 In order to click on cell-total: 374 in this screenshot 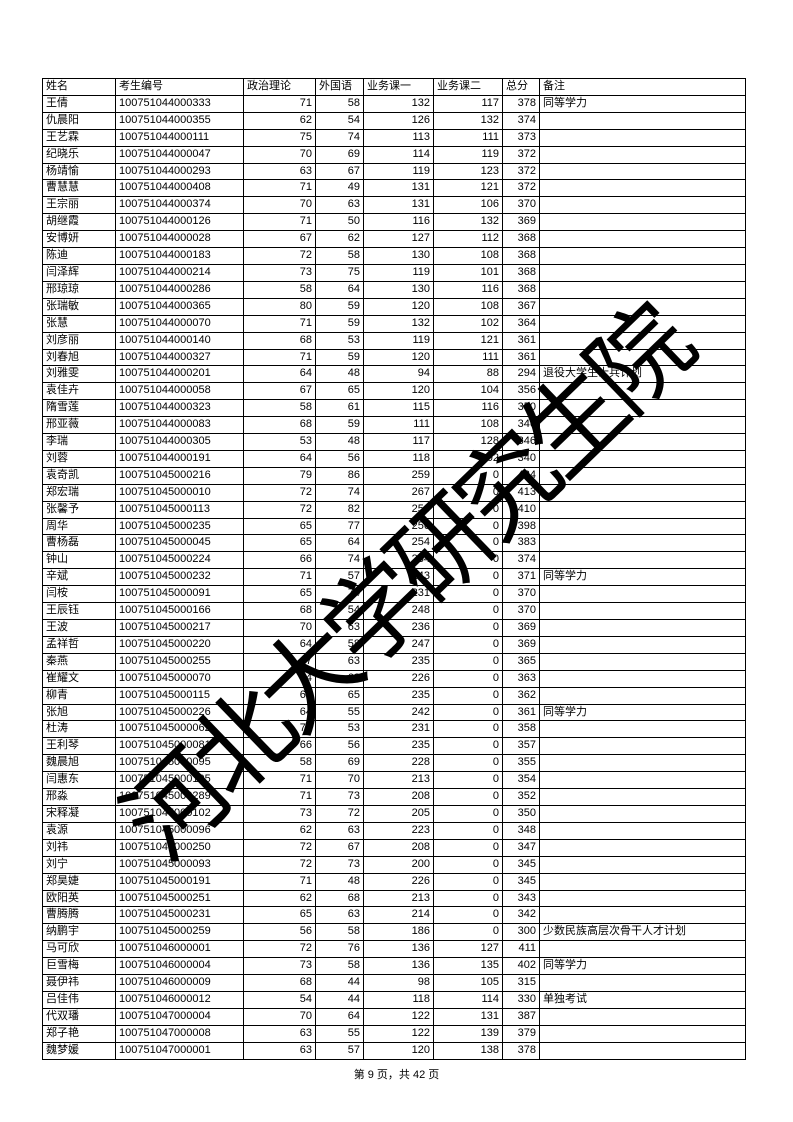, I will do `click(521, 560)`.